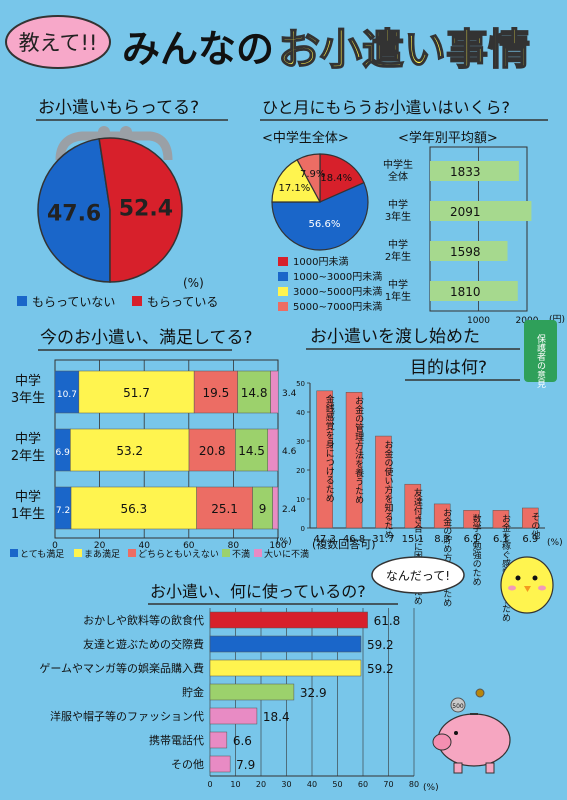 The height and width of the screenshot is (800, 567). What do you see at coordinates (320, 262) in the screenshot?
I see `legend-label-under1000: 1000円未満` at bounding box center [320, 262].